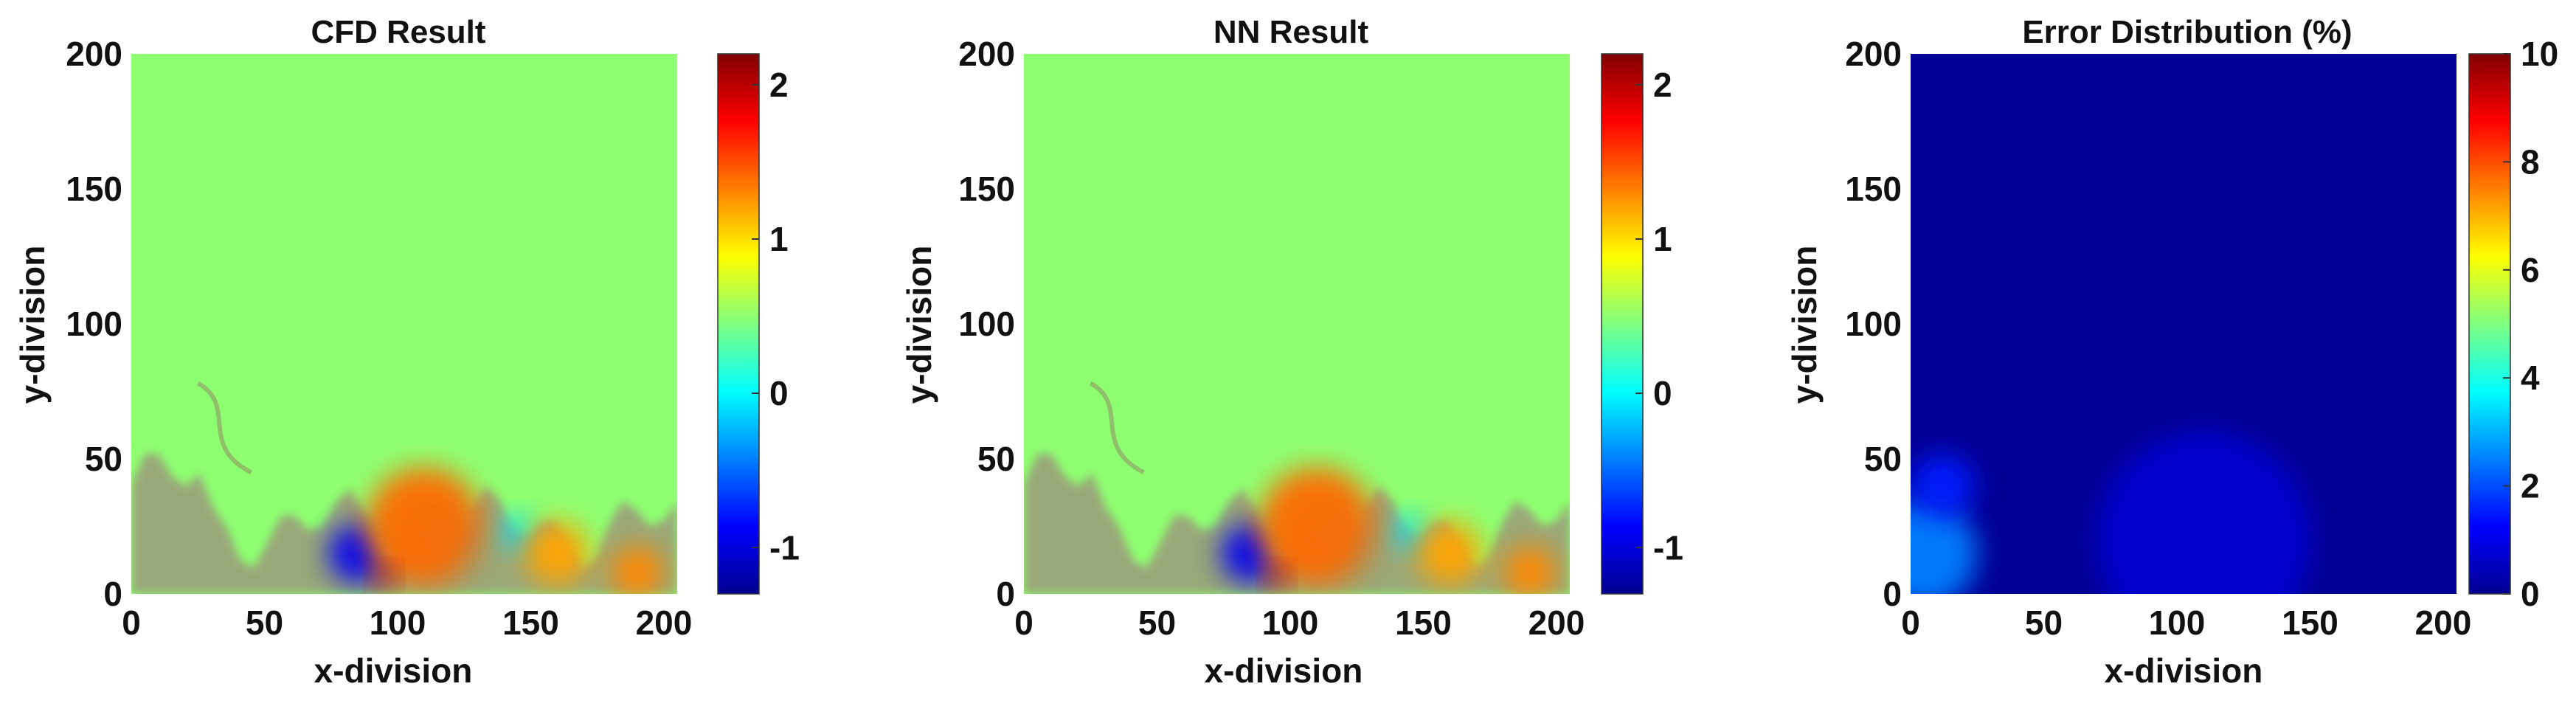 The image size is (2576, 709). What do you see at coordinates (398, 32) in the screenshot?
I see `chart-title: CFD Result` at bounding box center [398, 32].